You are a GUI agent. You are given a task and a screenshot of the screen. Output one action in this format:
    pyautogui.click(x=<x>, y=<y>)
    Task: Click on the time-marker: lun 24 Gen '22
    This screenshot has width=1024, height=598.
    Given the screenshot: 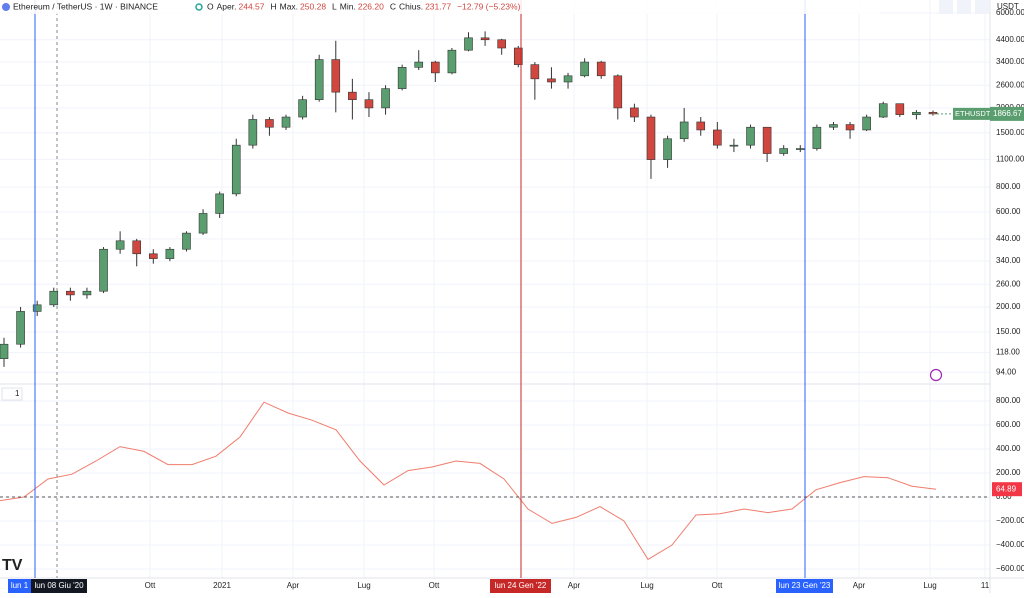 What is the action you would take?
    pyautogui.click(x=521, y=585)
    